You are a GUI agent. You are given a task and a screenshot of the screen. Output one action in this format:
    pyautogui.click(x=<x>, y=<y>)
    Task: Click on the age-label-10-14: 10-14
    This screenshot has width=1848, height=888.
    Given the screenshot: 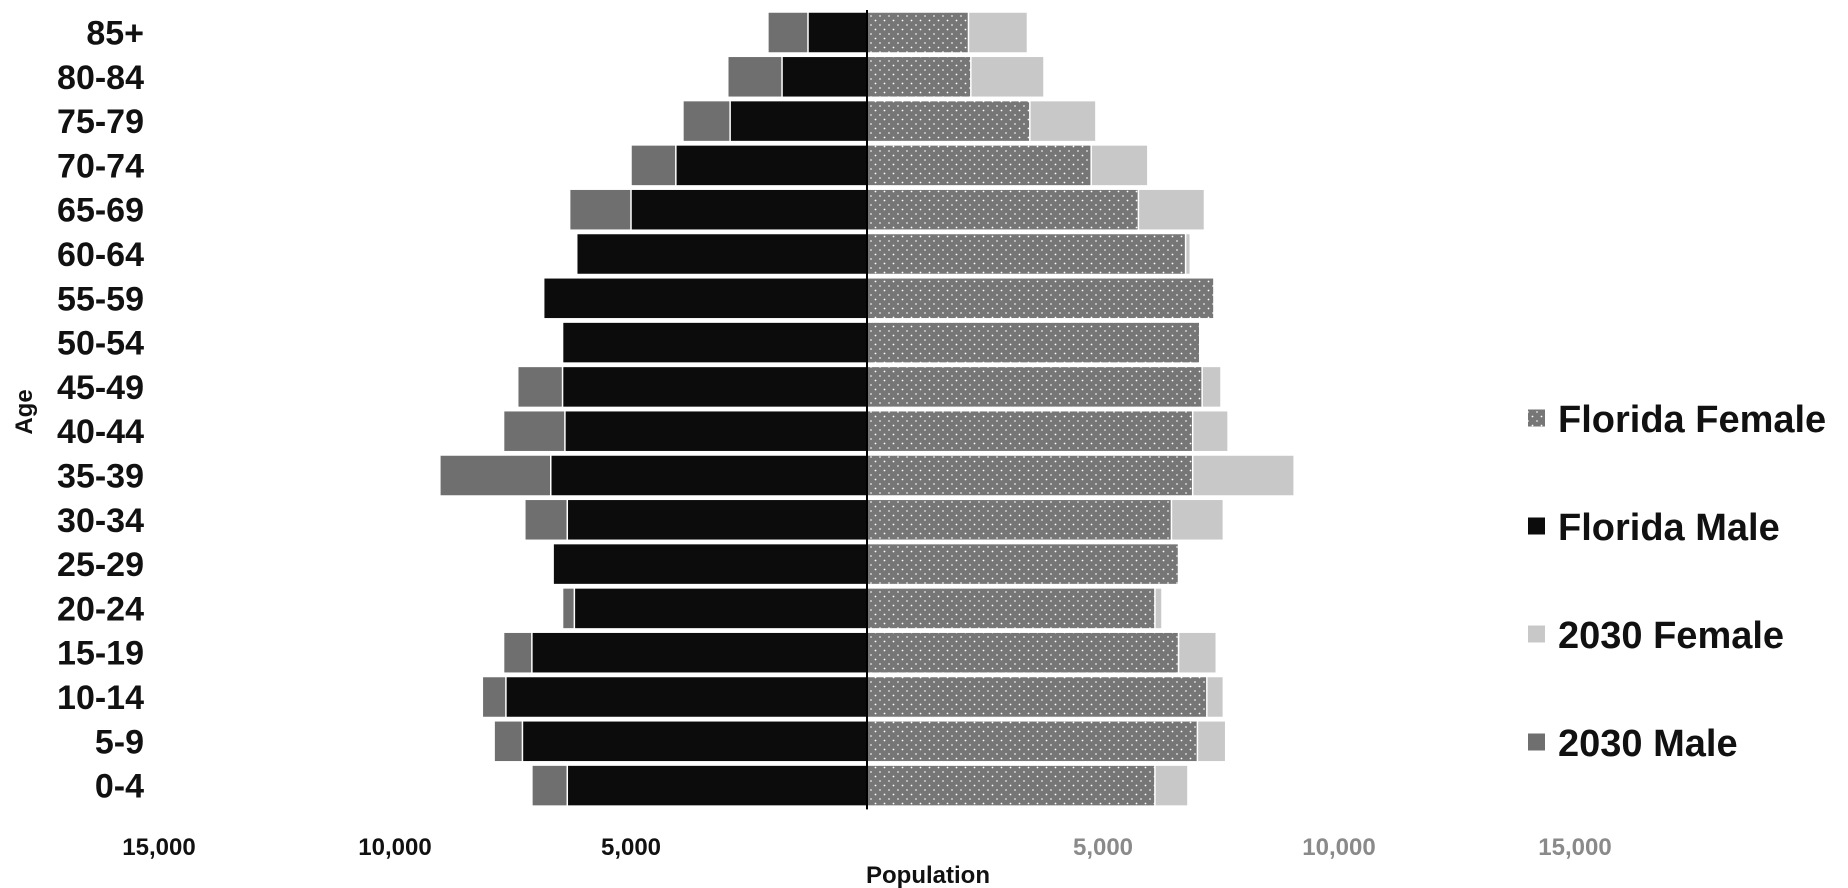 What is the action you would take?
    pyautogui.click(x=100, y=698)
    